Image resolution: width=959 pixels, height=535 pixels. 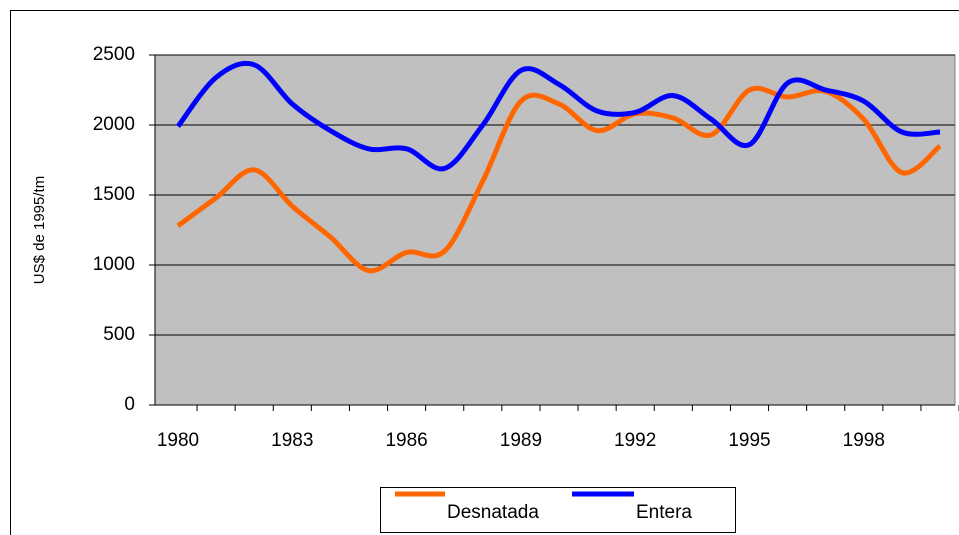 I want to click on legend-label: Entera, so click(x=664, y=512).